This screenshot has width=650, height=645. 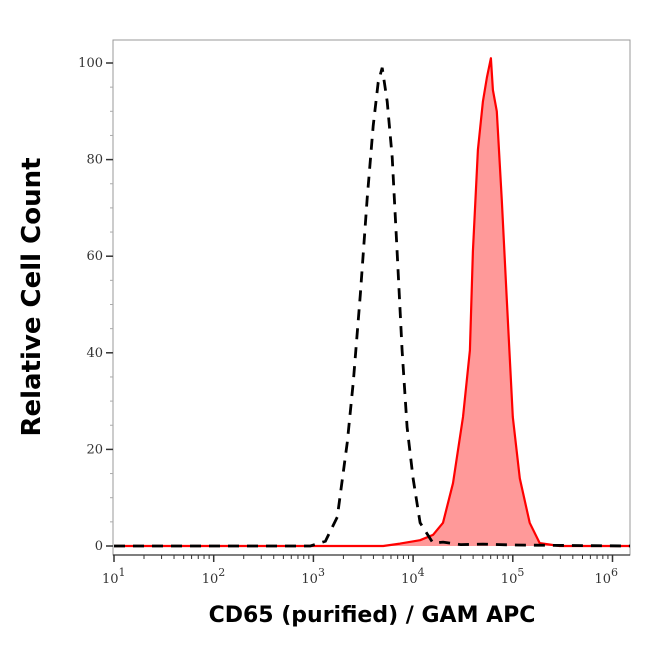 I want to click on x-axis-label: CD65 (purified) / GAM APC, so click(x=372, y=615).